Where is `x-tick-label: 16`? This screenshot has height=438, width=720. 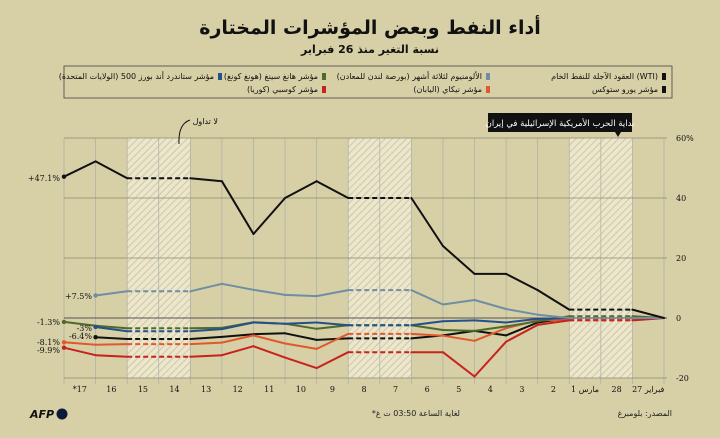
x-tick-label: 16 is located at coordinates (111, 389).